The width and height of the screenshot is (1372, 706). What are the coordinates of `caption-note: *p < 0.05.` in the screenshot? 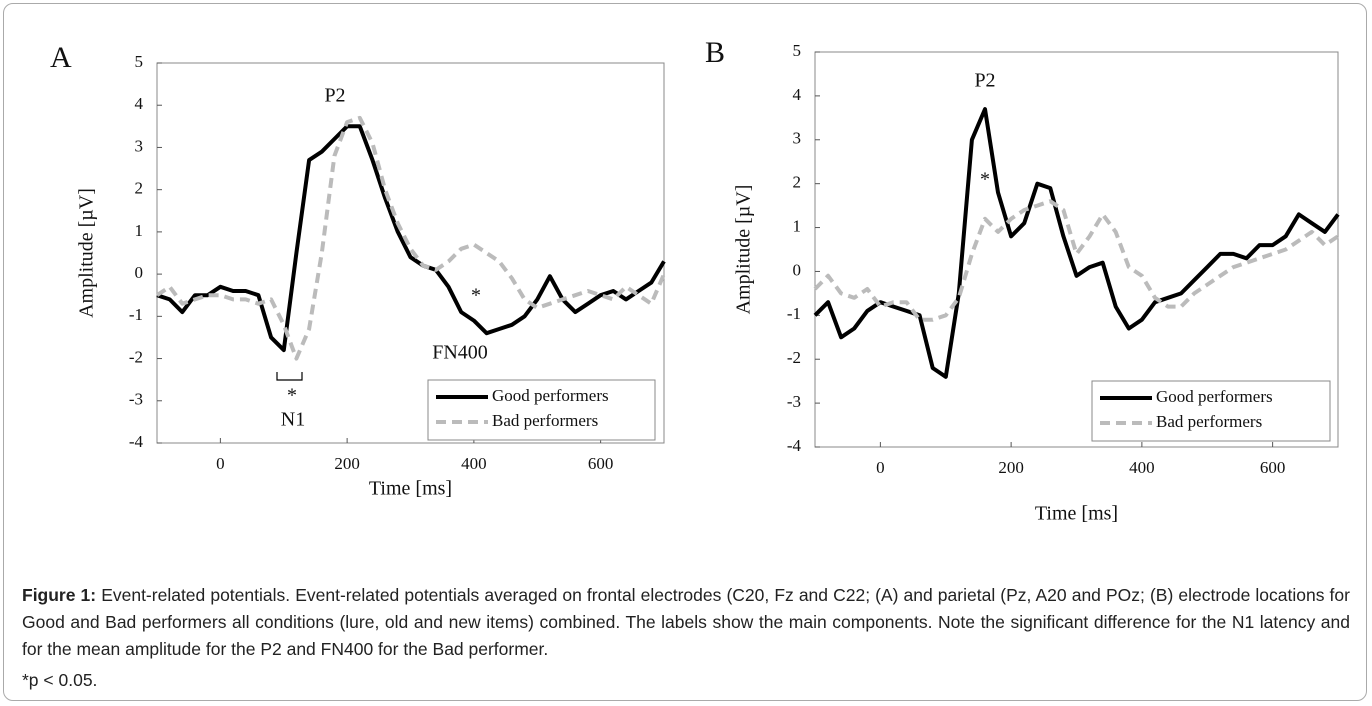 It's located at (60, 680).